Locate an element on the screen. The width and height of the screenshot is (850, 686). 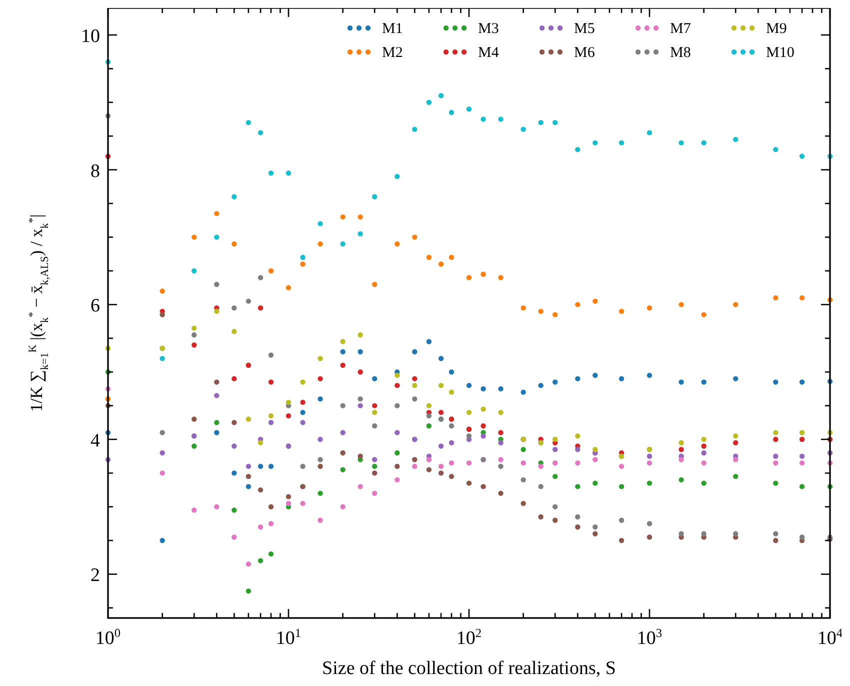
legend-label: M5 is located at coordinates (584, 29).